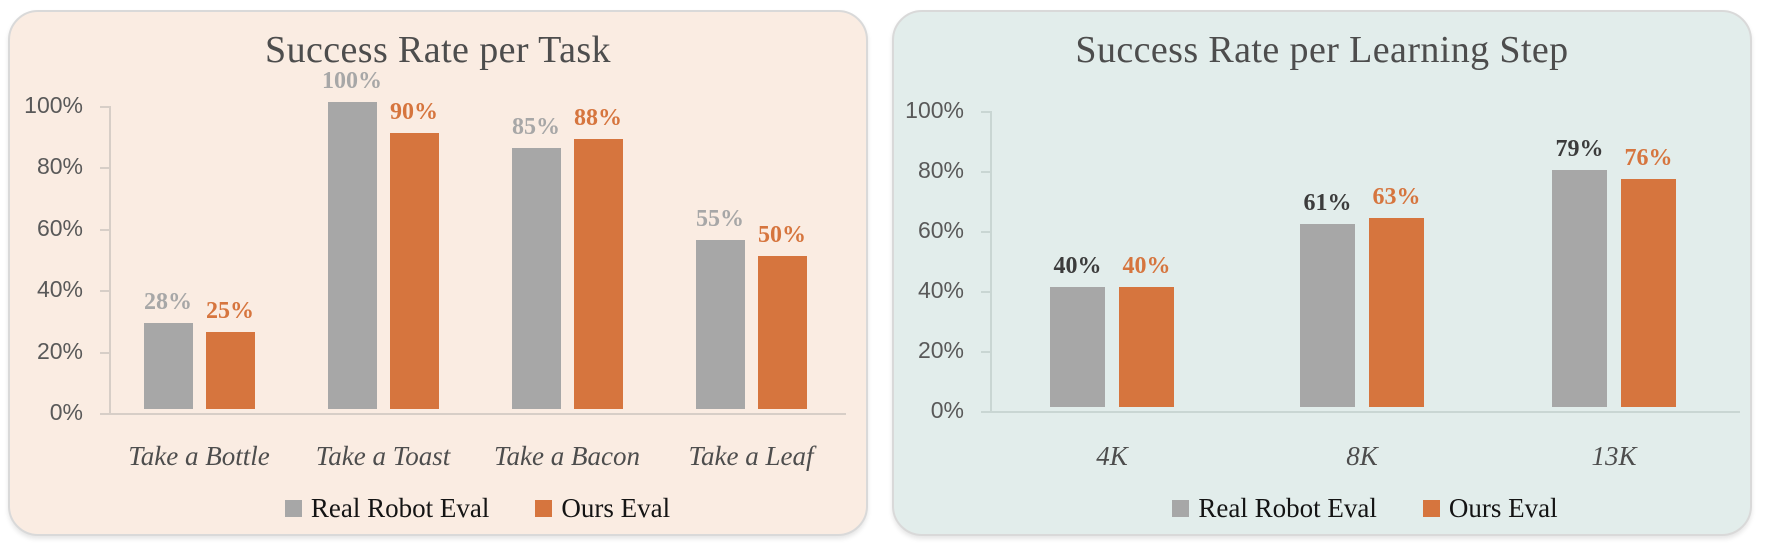 The image size is (1774, 550). What do you see at coordinates (720, 324) in the screenshot?
I see `bar-real-robot-eval-take-a-leaf` at bounding box center [720, 324].